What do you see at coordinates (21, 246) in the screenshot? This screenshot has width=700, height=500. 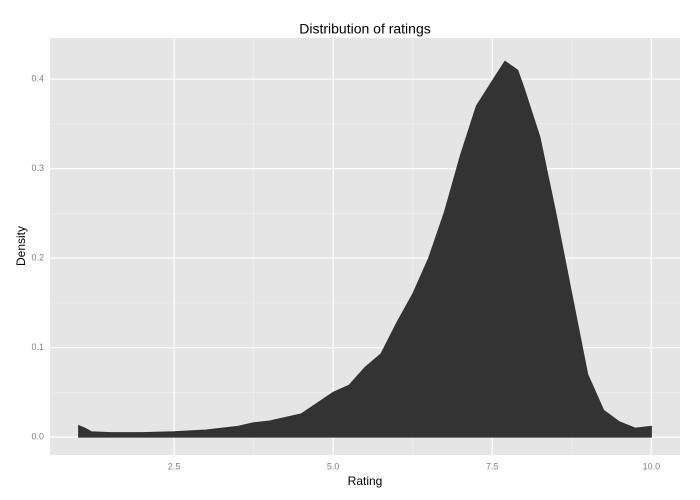 I see `y-axis-label: Density` at bounding box center [21, 246].